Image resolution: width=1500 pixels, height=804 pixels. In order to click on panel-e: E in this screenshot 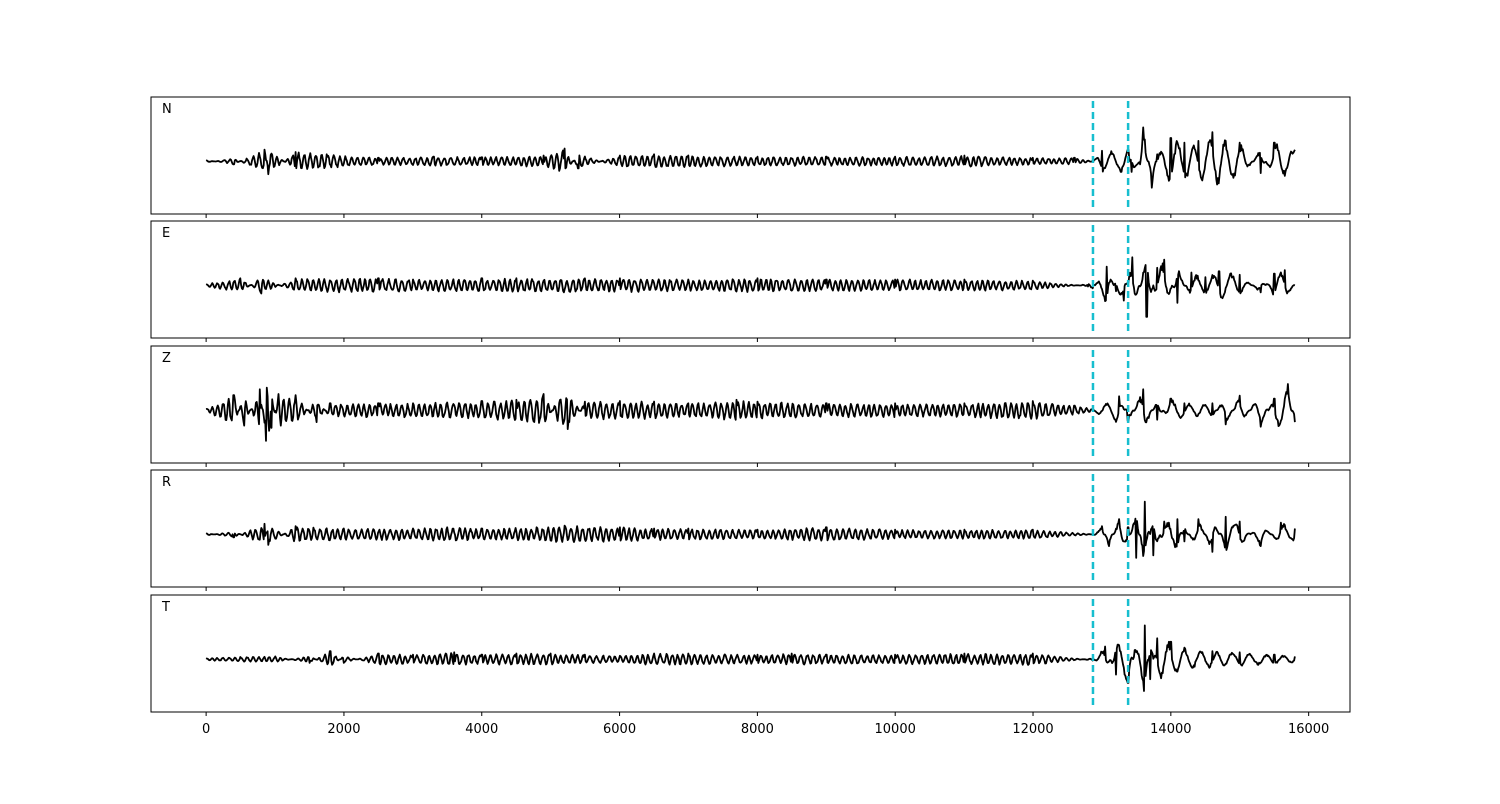, I will do `click(750, 281)`.